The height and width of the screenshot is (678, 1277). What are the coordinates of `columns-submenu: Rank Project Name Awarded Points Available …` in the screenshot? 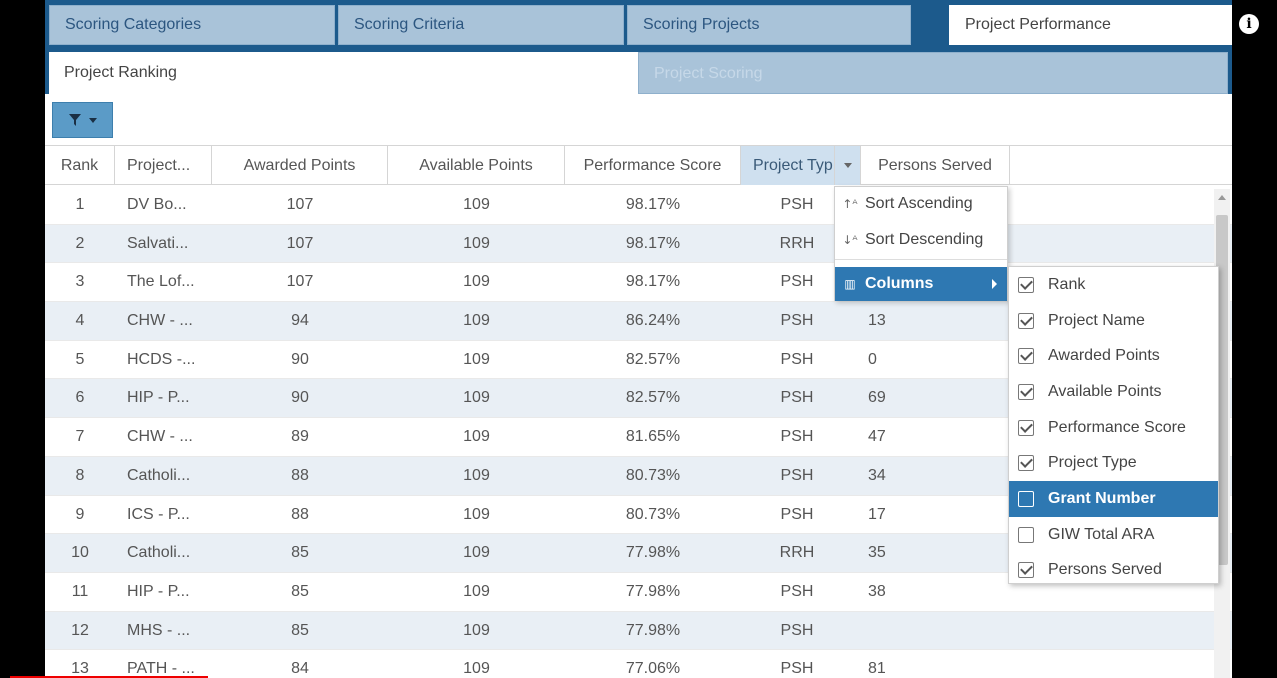 It's located at (1113, 425).